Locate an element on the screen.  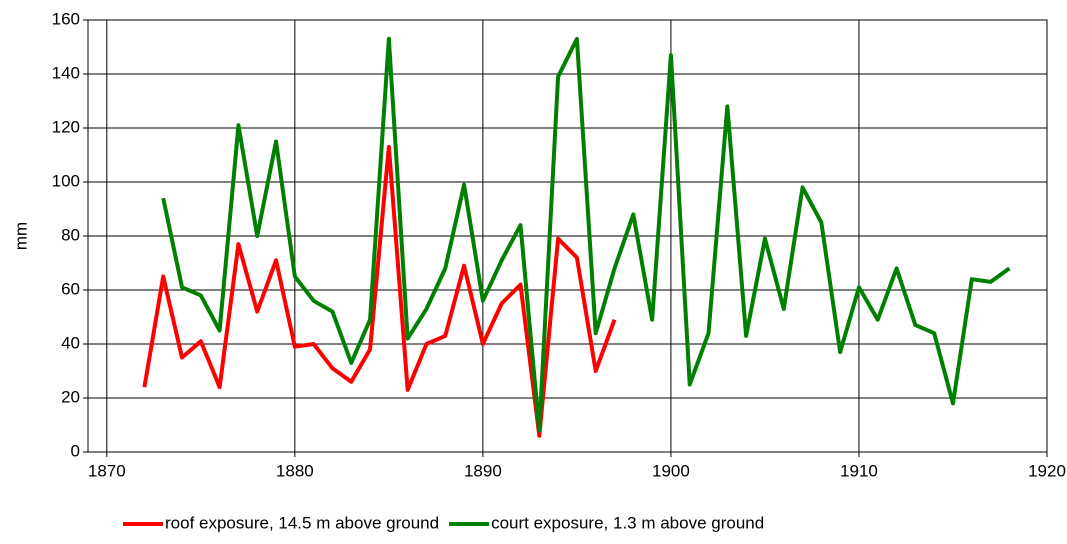
legend-label: roof exposure, 14.5 m above ground is located at coordinates (302, 522).